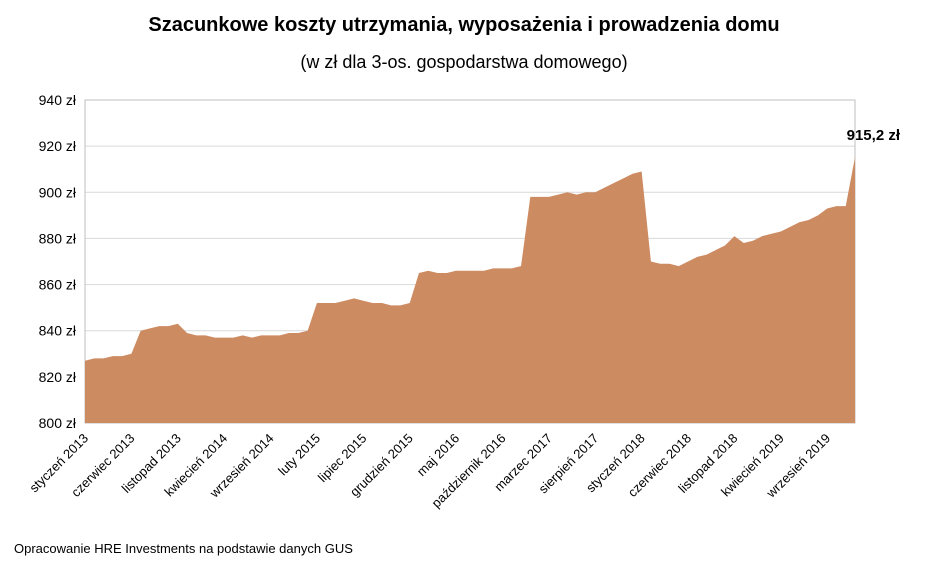 The image size is (928, 573). What do you see at coordinates (438, 455) in the screenshot?
I see `x-axis-tick-label: maj 2016` at bounding box center [438, 455].